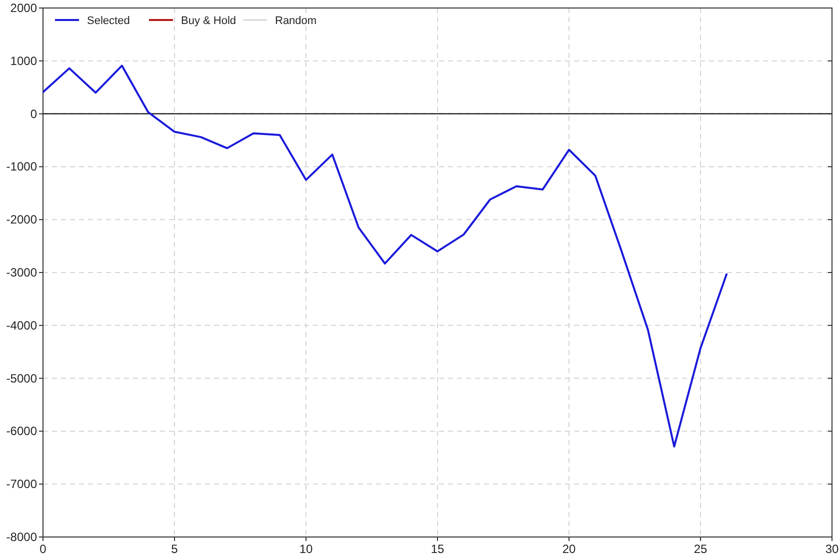 The width and height of the screenshot is (840, 559). Describe the element at coordinates (437, 549) in the screenshot. I see `x-tick-label: 15` at that location.